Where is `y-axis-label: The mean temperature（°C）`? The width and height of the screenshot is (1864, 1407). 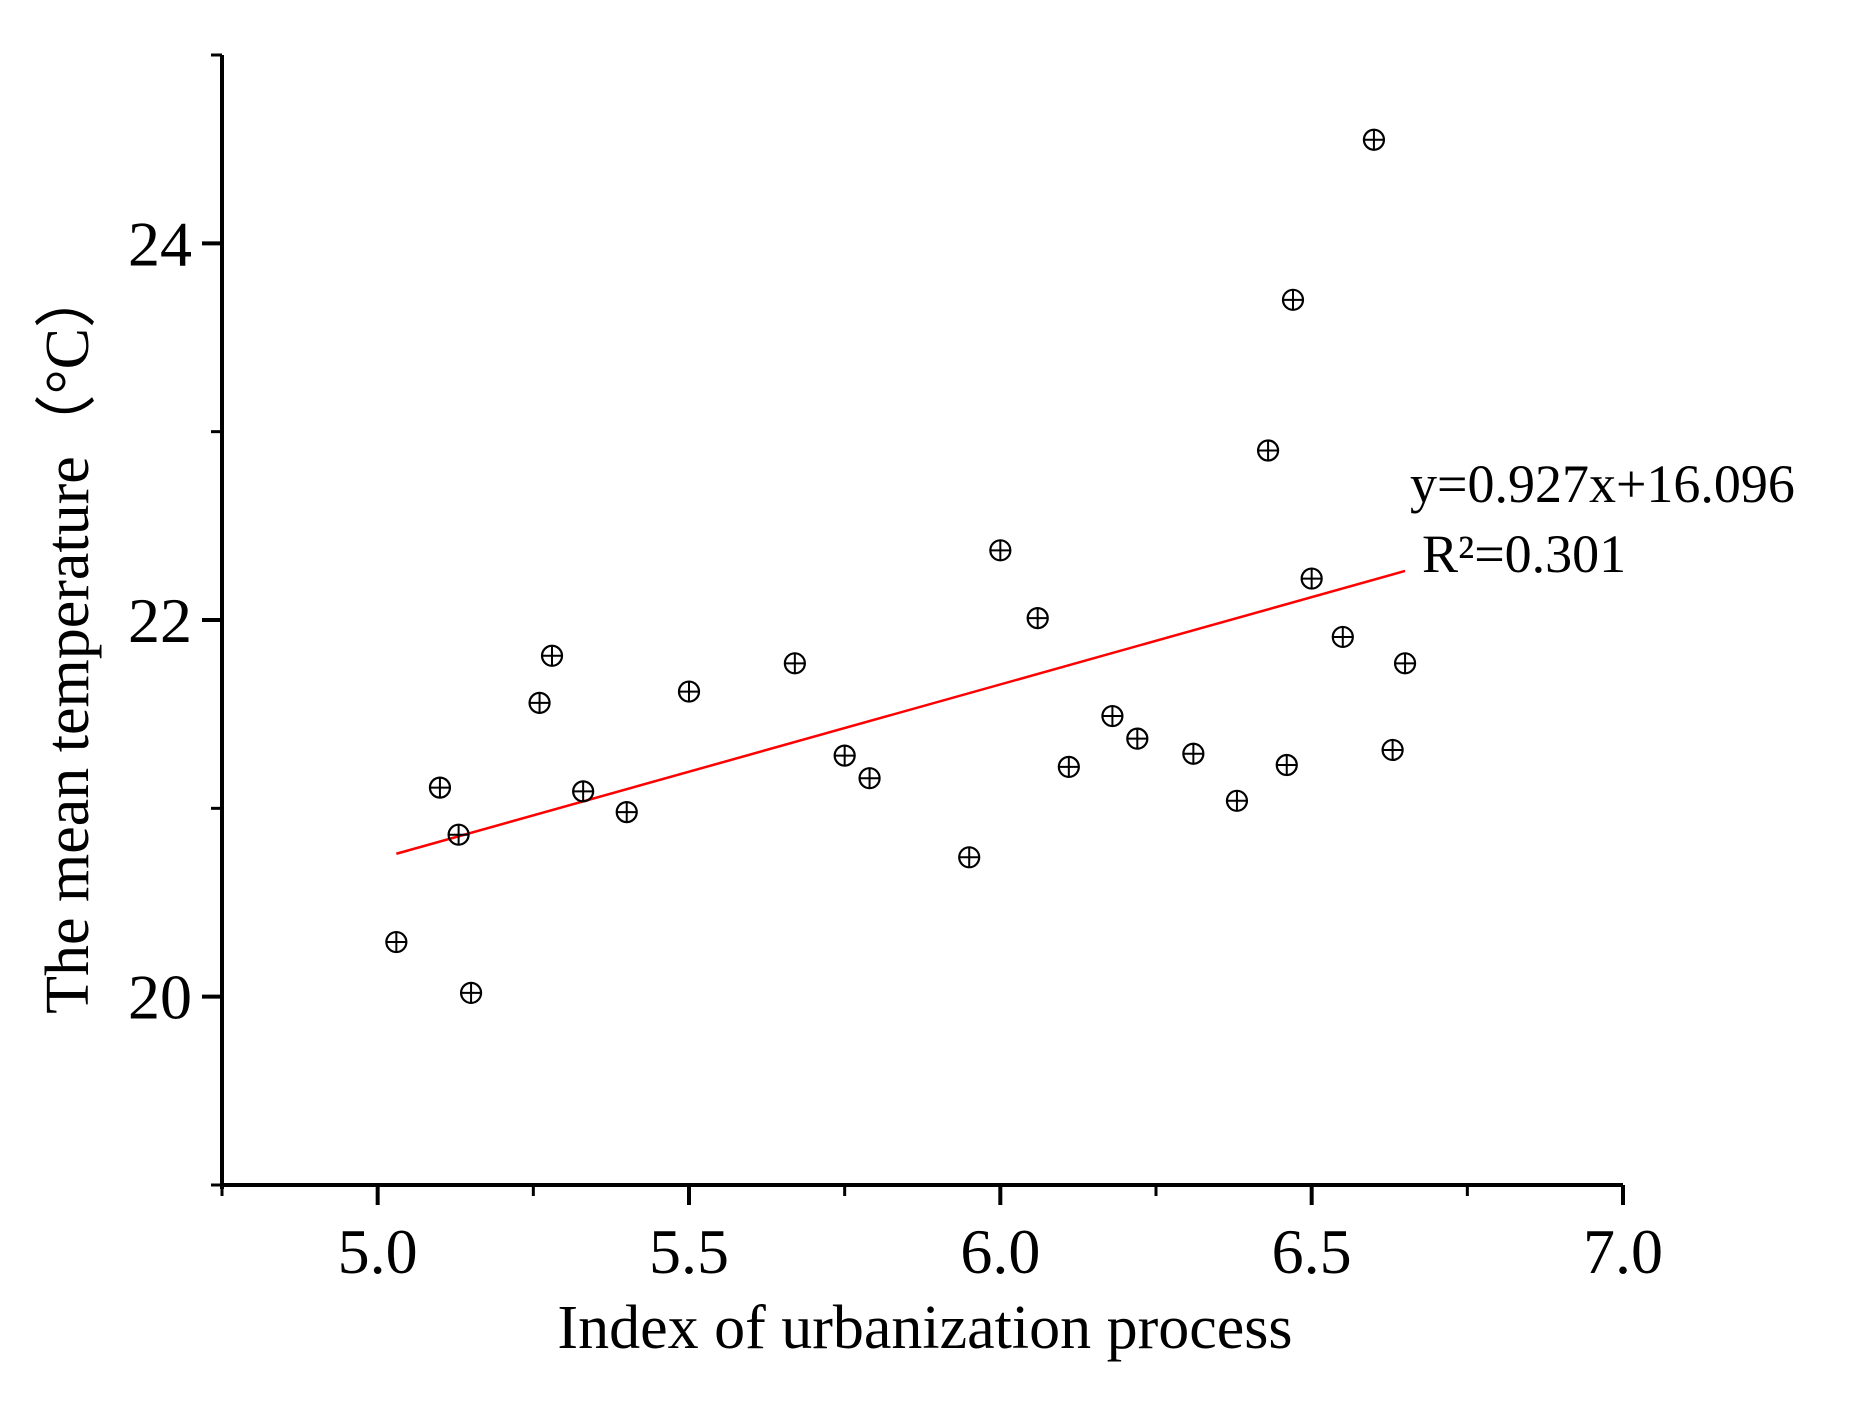
y-axis-label: The mean temperature（°C） is located at coordinates (68, 640).